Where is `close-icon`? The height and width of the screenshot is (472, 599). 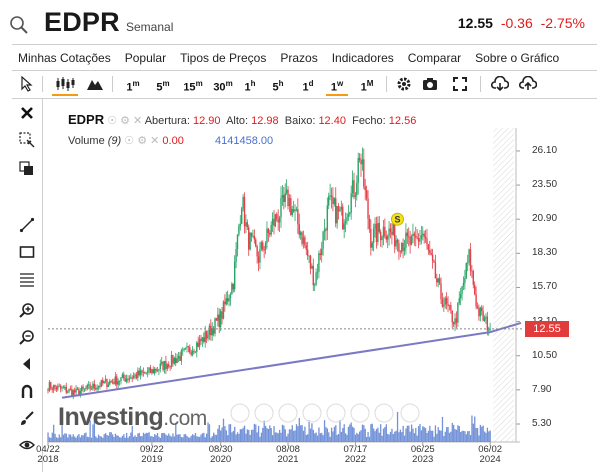 close-icon is located at coordinates (27, 113).